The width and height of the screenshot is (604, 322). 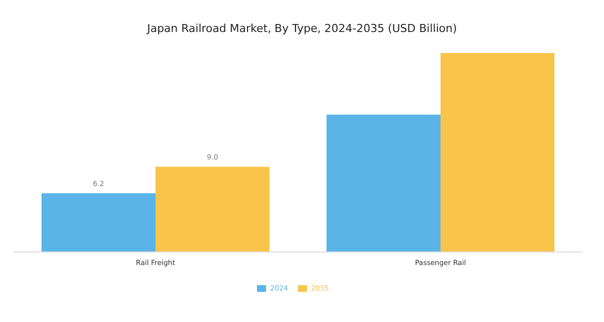 I want to click on chart-title: Japan Railroad Market, By Type, 2024-2035 (USD Billion), so click(x=302, y=28).